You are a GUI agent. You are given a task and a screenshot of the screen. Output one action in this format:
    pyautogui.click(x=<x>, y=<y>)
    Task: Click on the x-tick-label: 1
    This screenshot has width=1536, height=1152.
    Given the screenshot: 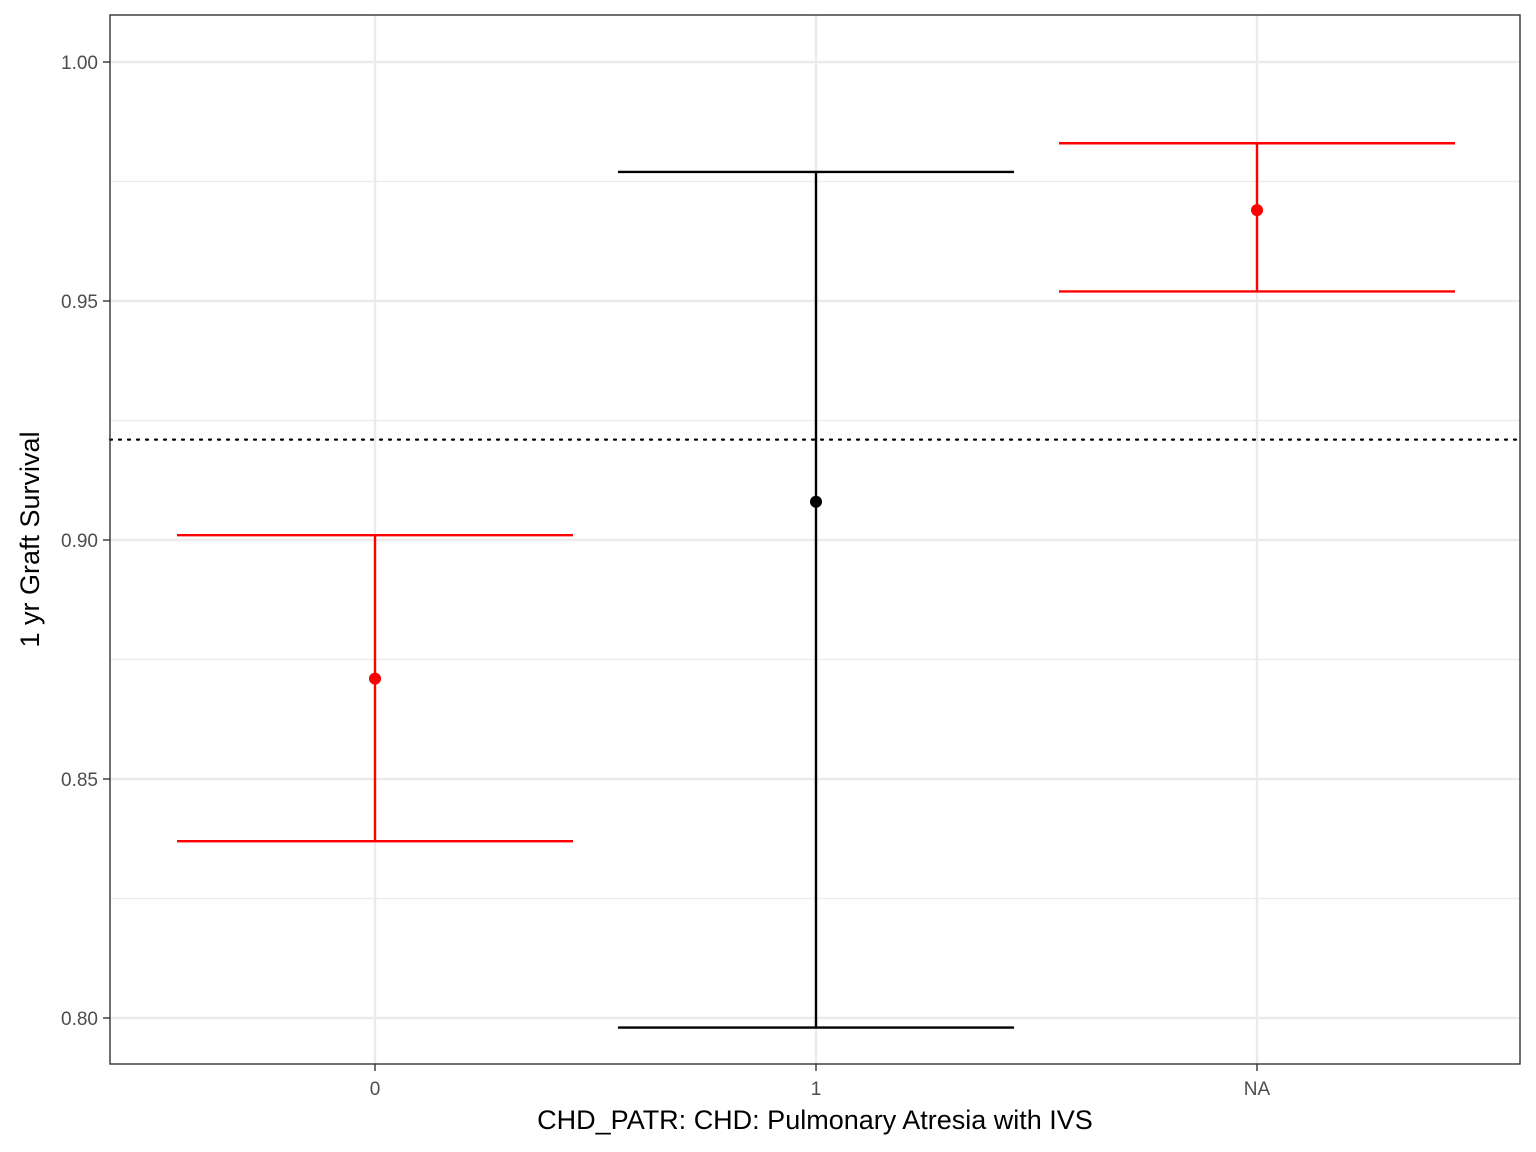 What is the action you would take?
    pyautogui.click(x=816, y=1089)
    